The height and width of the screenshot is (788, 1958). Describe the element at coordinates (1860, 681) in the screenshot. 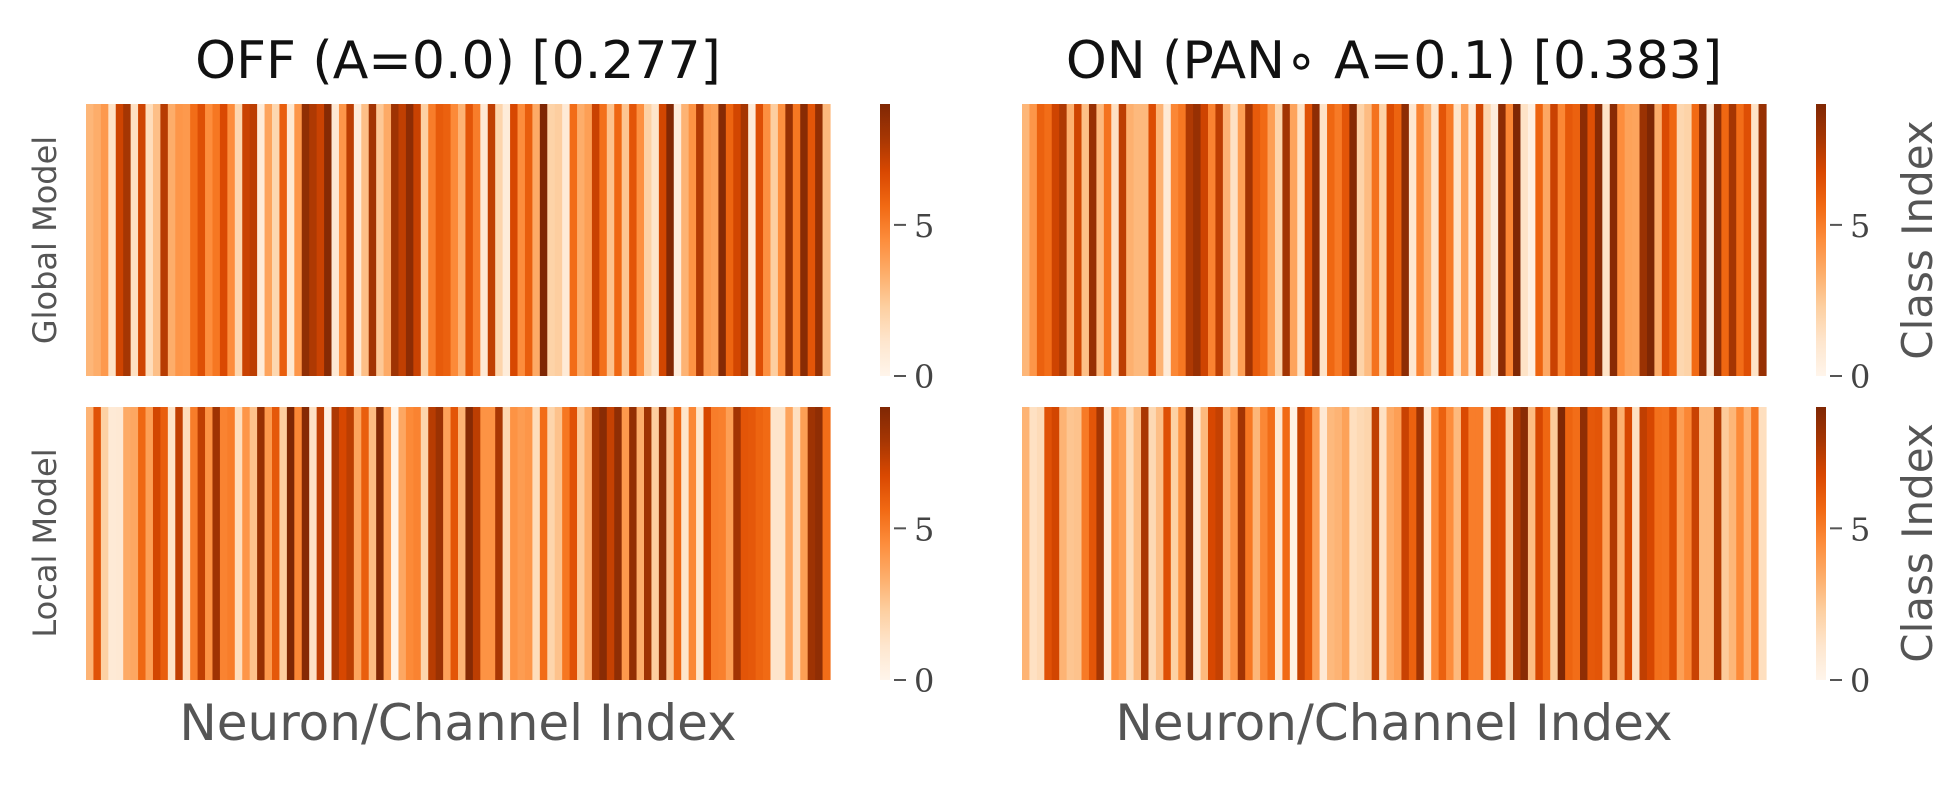

I see `colorbar-tick-label: 0` at that location.